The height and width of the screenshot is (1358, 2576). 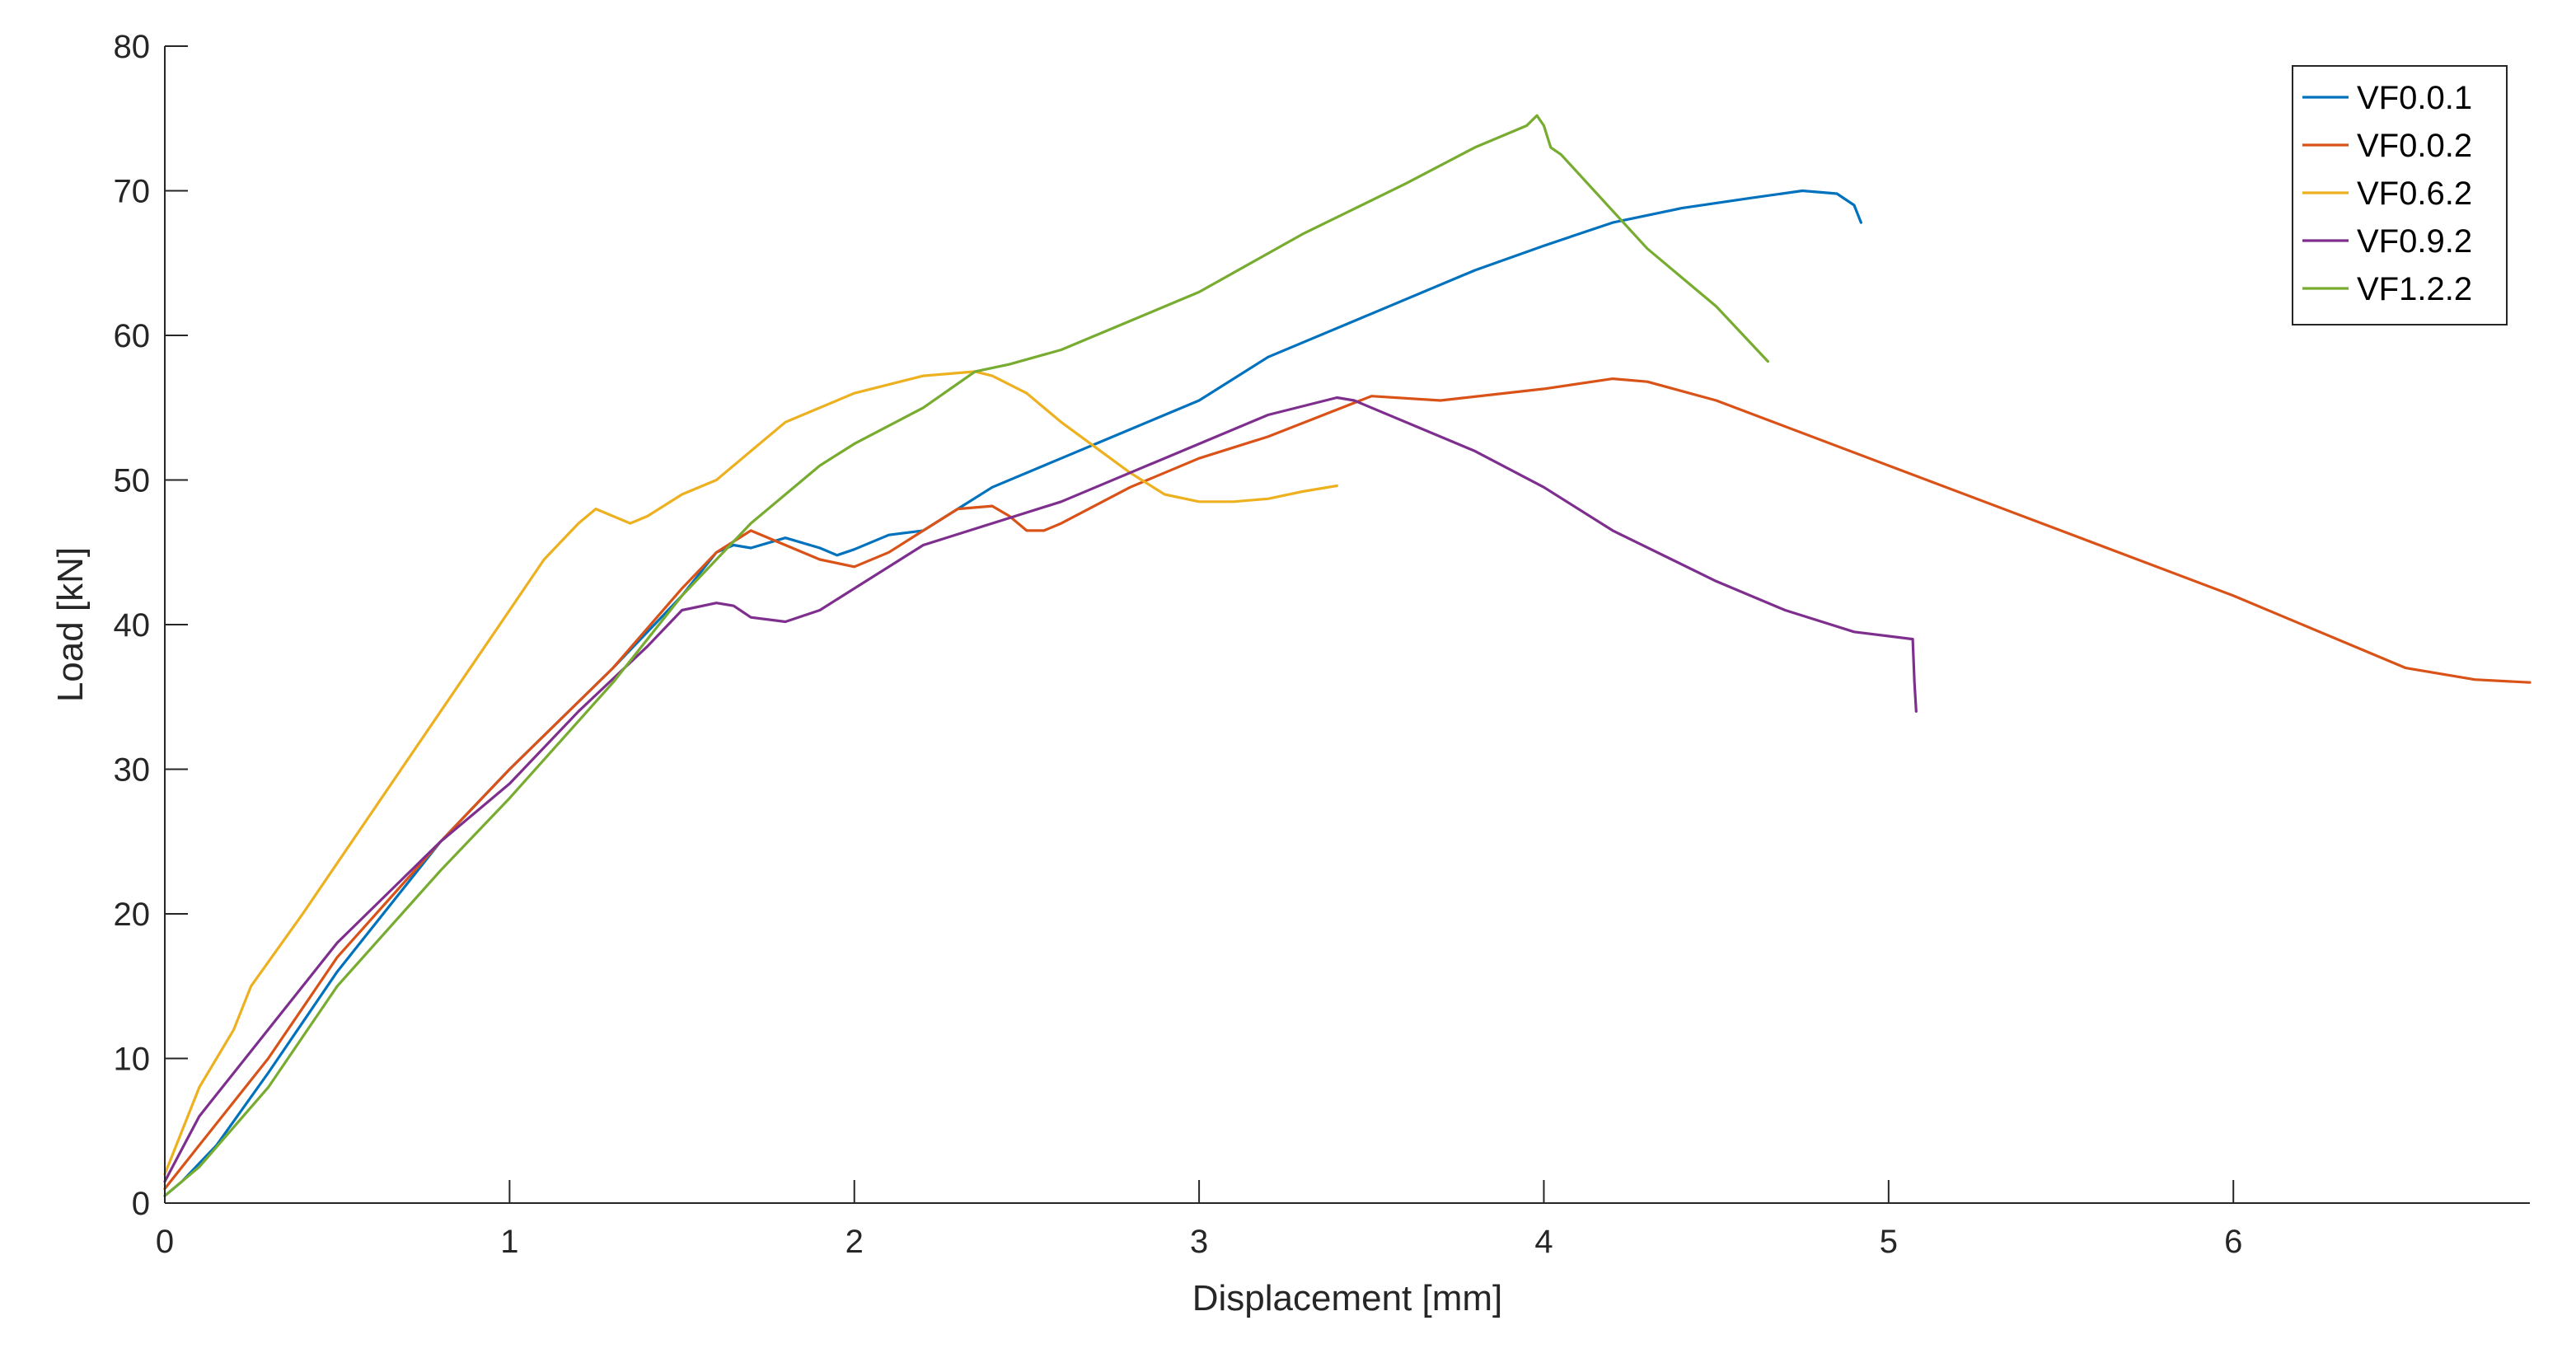 What do you see at coordinates (2414, 241) in the screenshot?
I see `legend-label: VF0.9.2` at bounding box center [2414, 241].